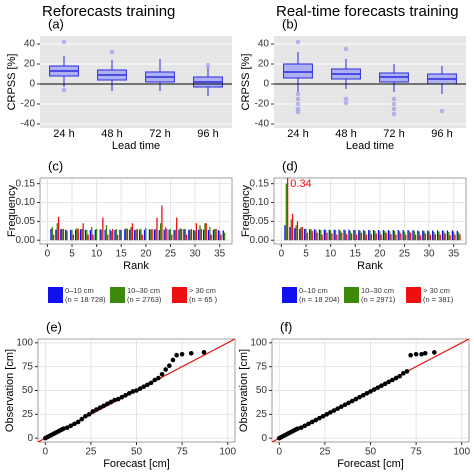  I want to click on y-tick-label: -40, so click(28, 124).